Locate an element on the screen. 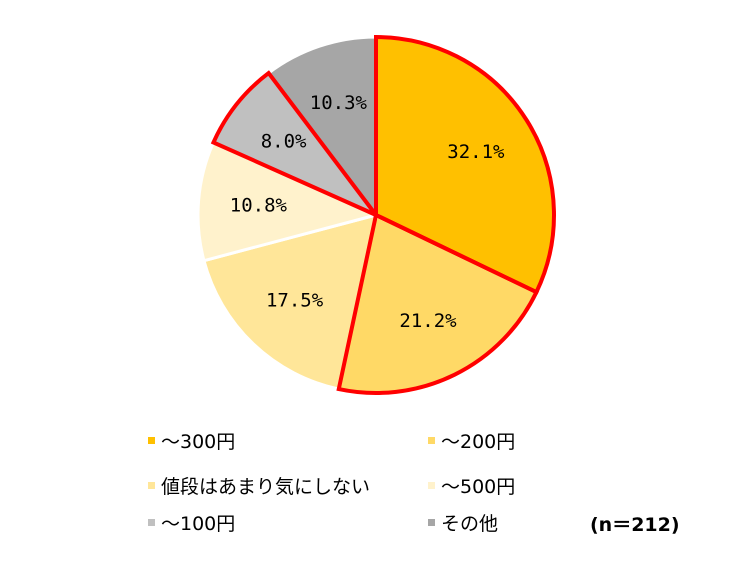 The image size is (756, 582). legend-item-300: ～300円 is located at coordinates (191, 440).